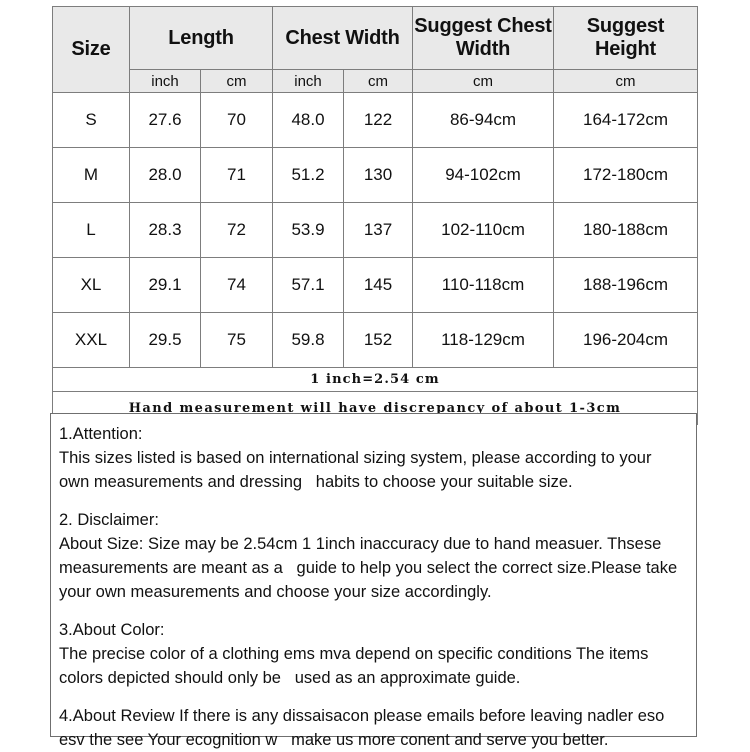  Describe the element at coordinates (165, 120) in the screenshot. I see `cell-length-inch: 27.6` at that location.